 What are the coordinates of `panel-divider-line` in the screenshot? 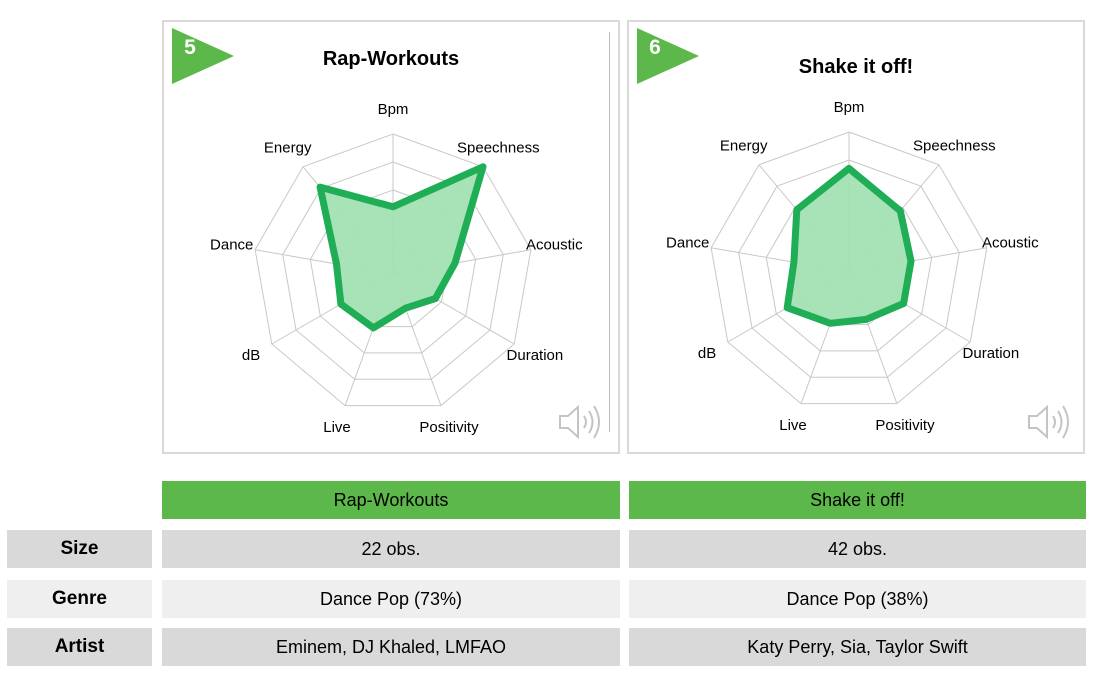 It's located at (609, 232).